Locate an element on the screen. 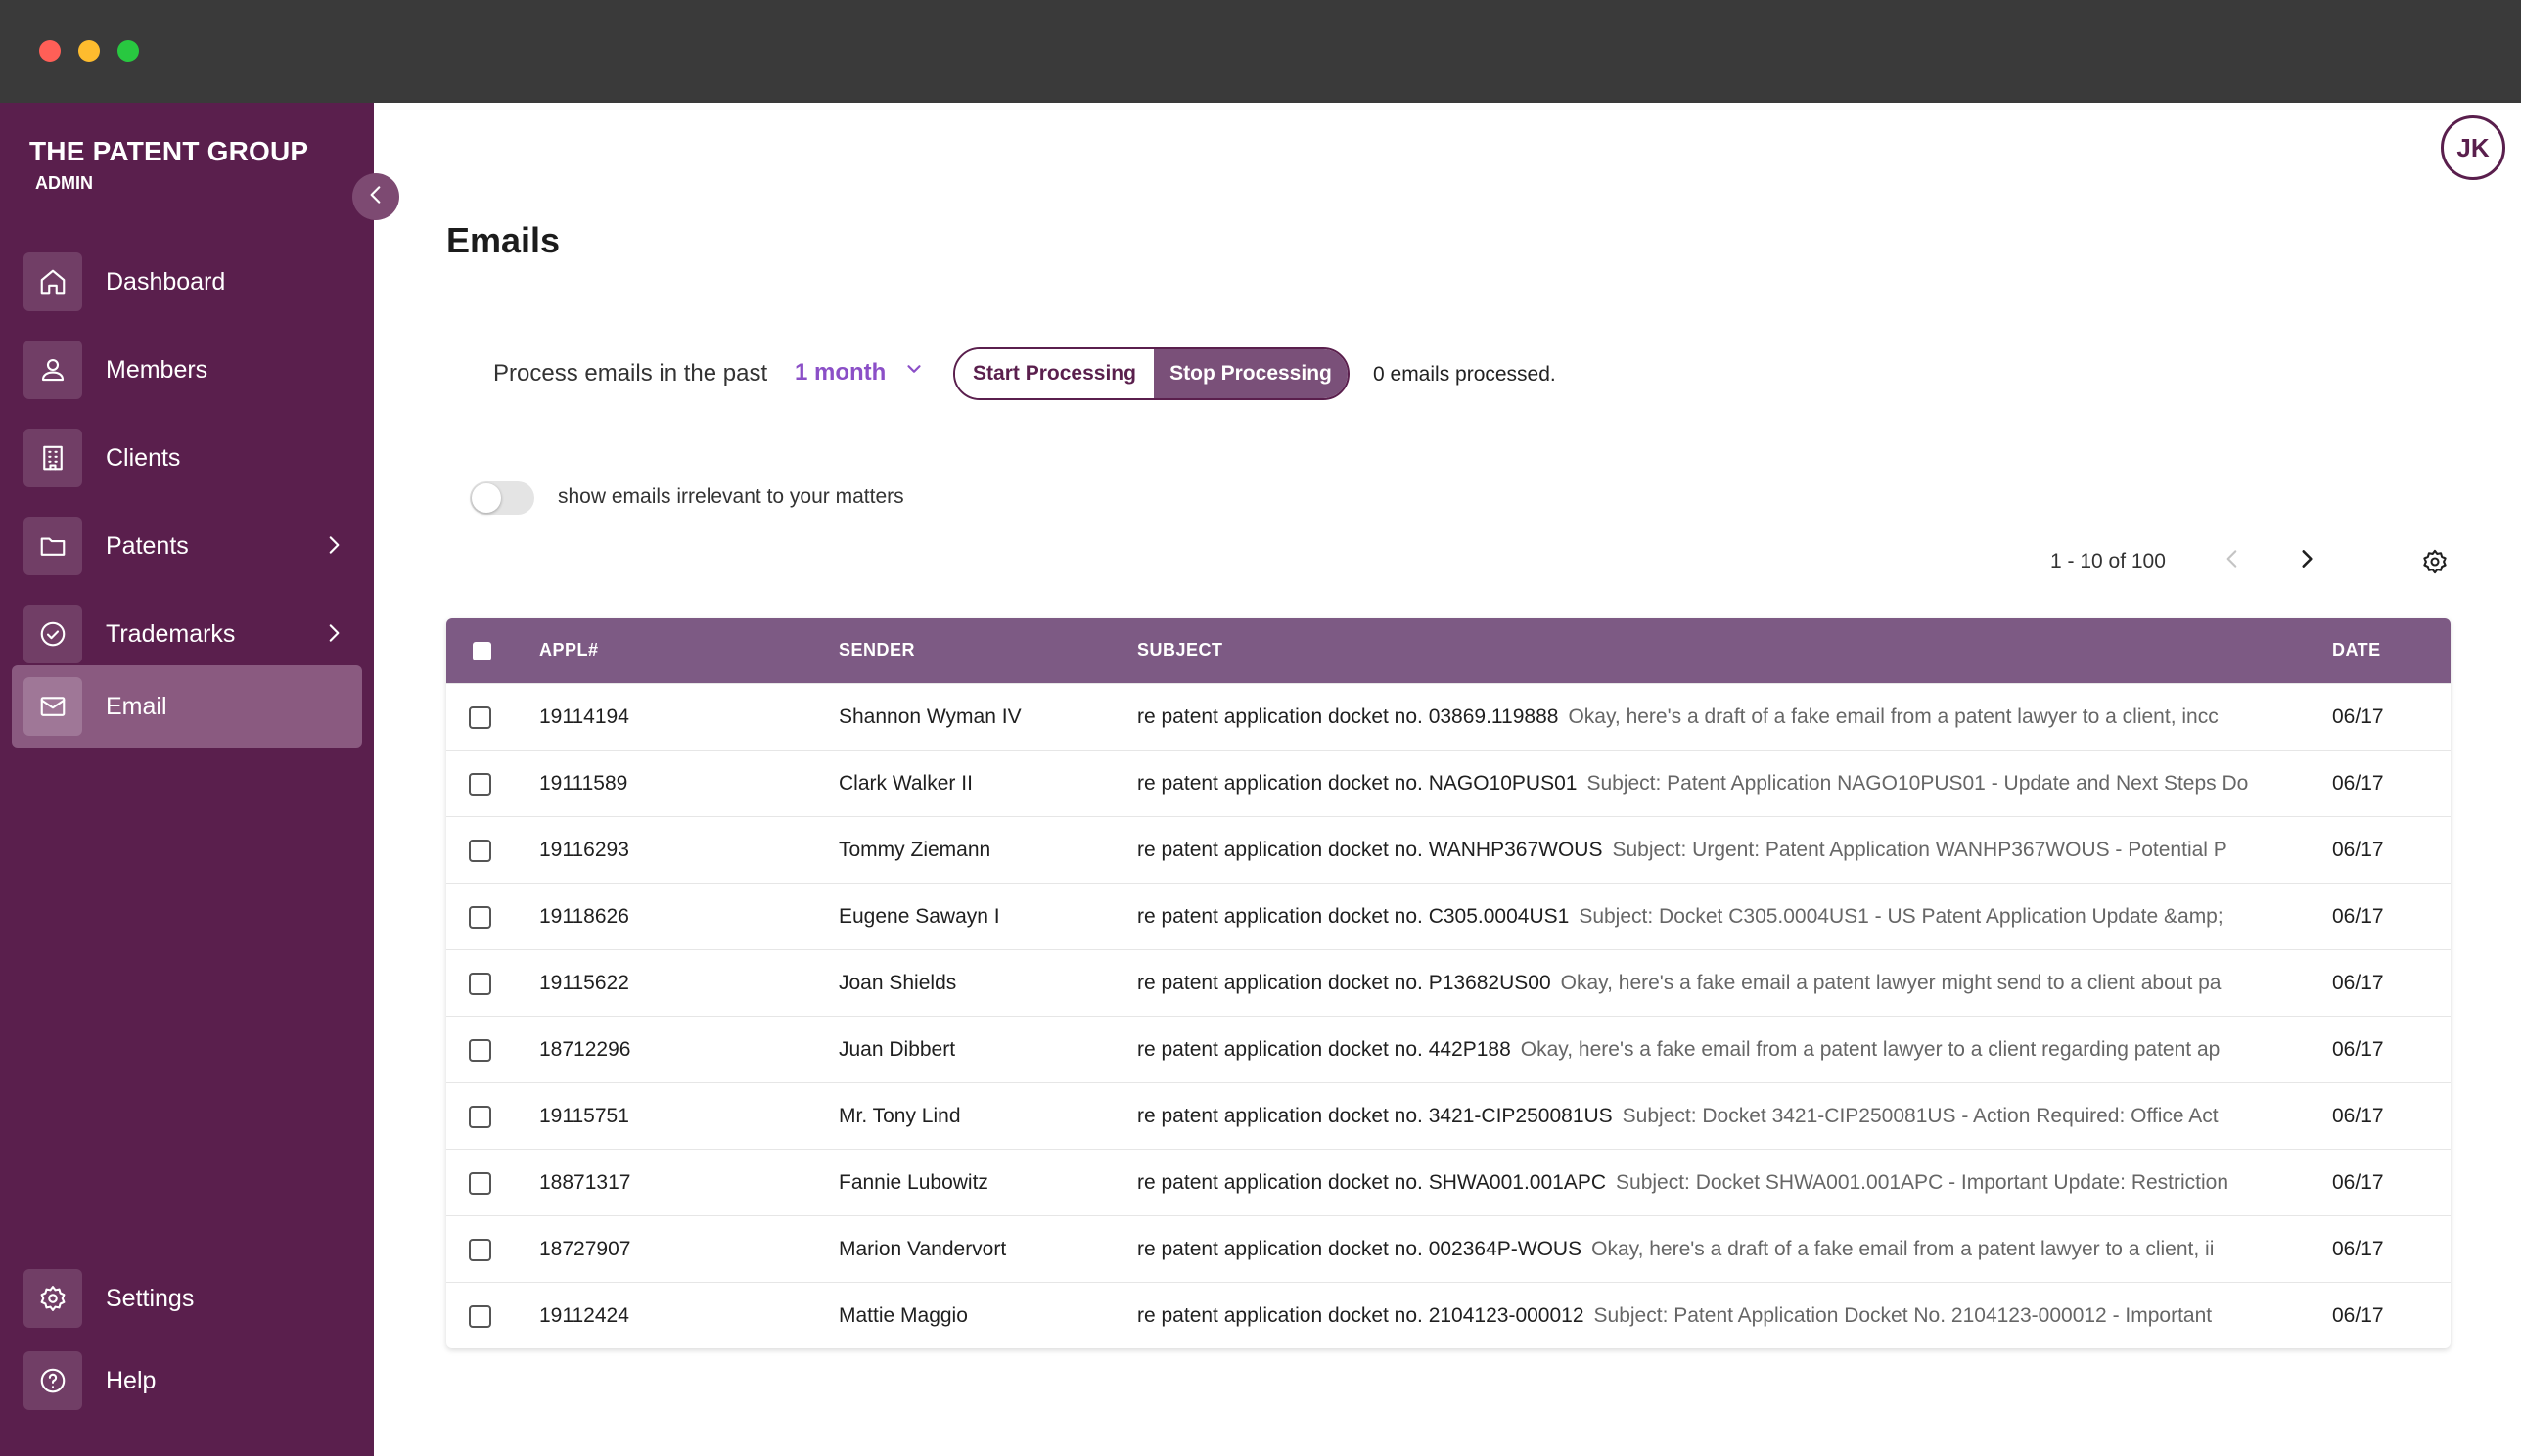  sidebar-item-label: Clients is located at coordinates (143, 457).